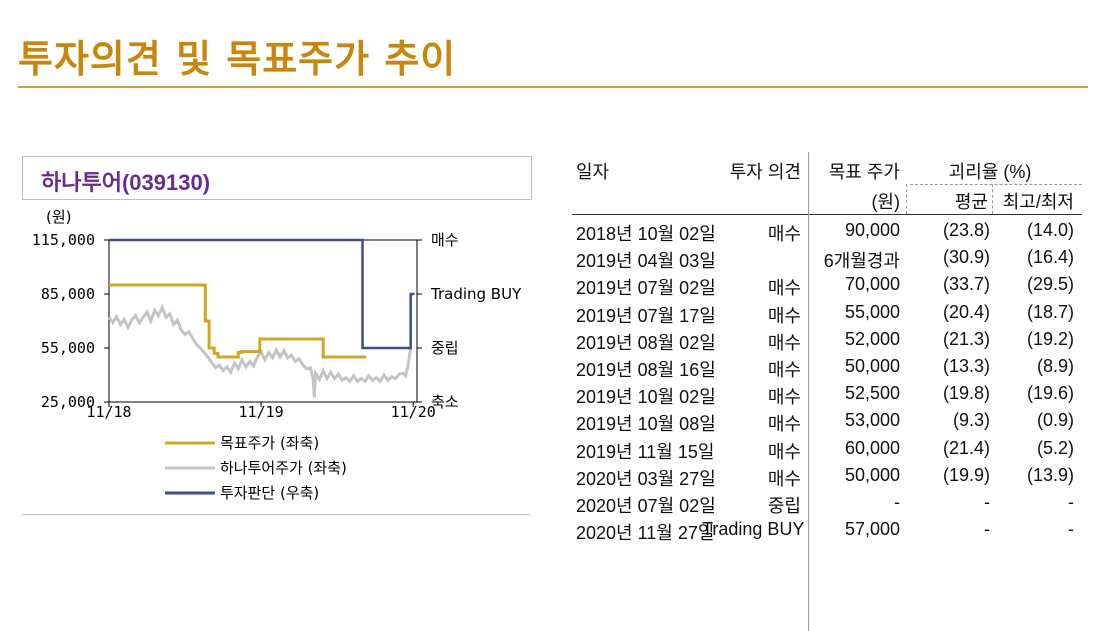  Describe the element at coordinates (1055, 420) in the screenshot. I see `row-hilo: (0.9)` at that location.